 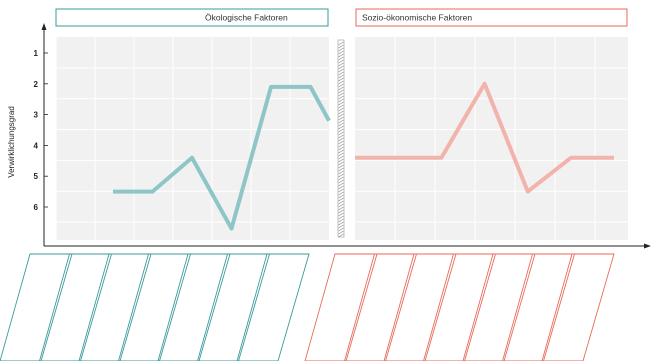 What do you see at coordinates (36, 84) in the screenshot?
I see `y-tick-label: 2` at bounding box center [36, 84].